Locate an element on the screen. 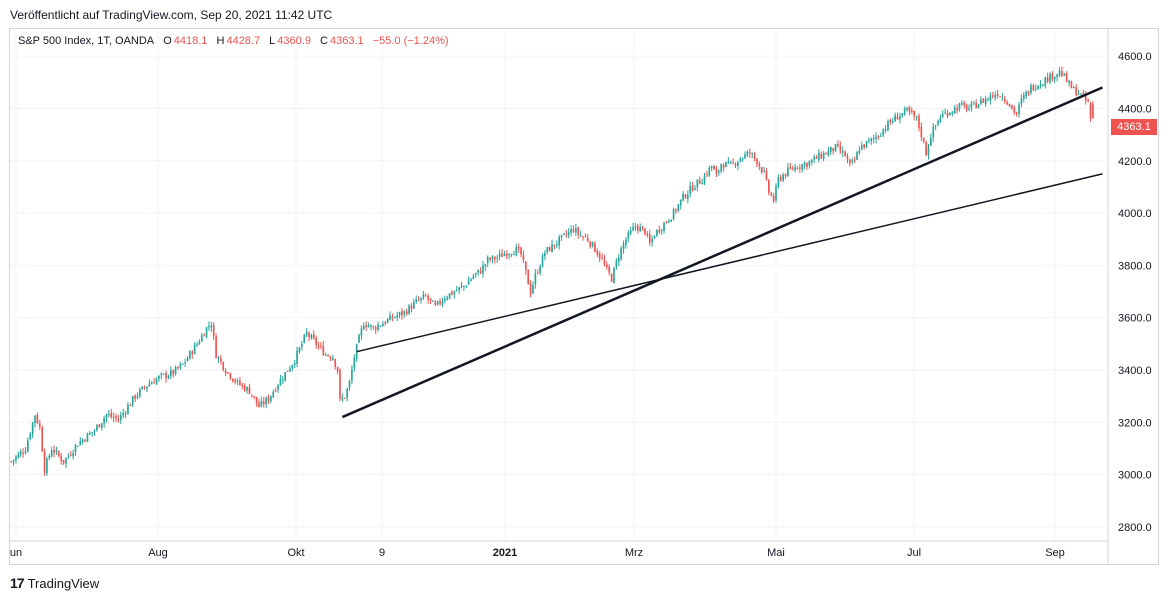 The image size is (1172, 601). change-value: −55.0 (−1.24%) is located at coordinates (410, 41).